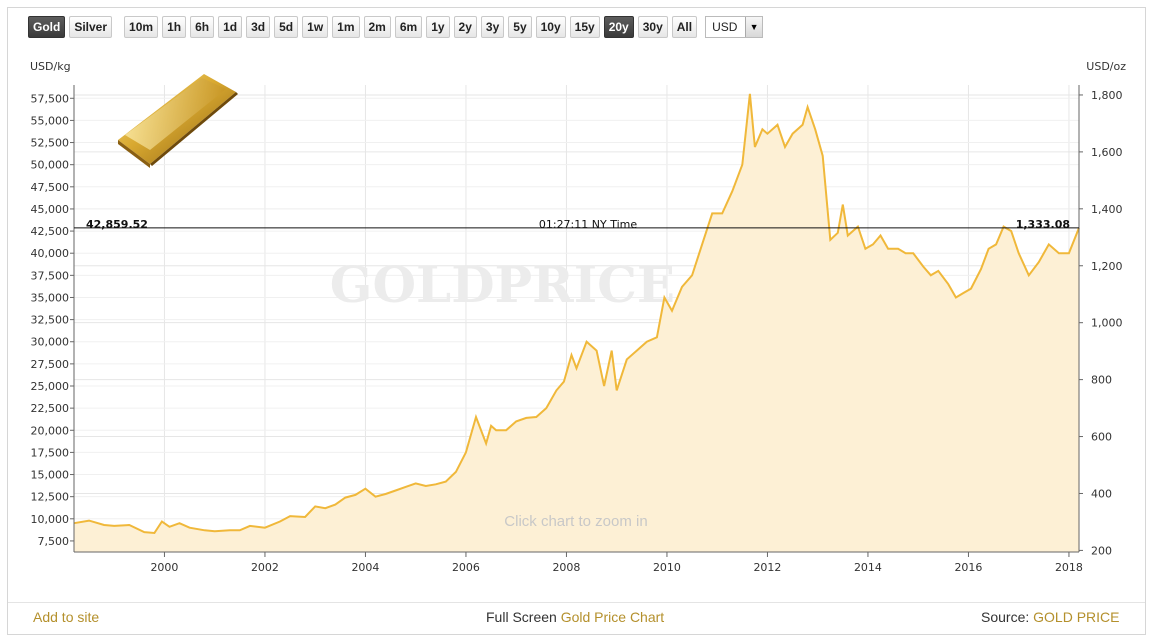 The width and height of the screenshot is (1154, 641). Describe the element at coordinates (91, 27) in the screenshot. I see `metal-button-silver: Silver` at that location.